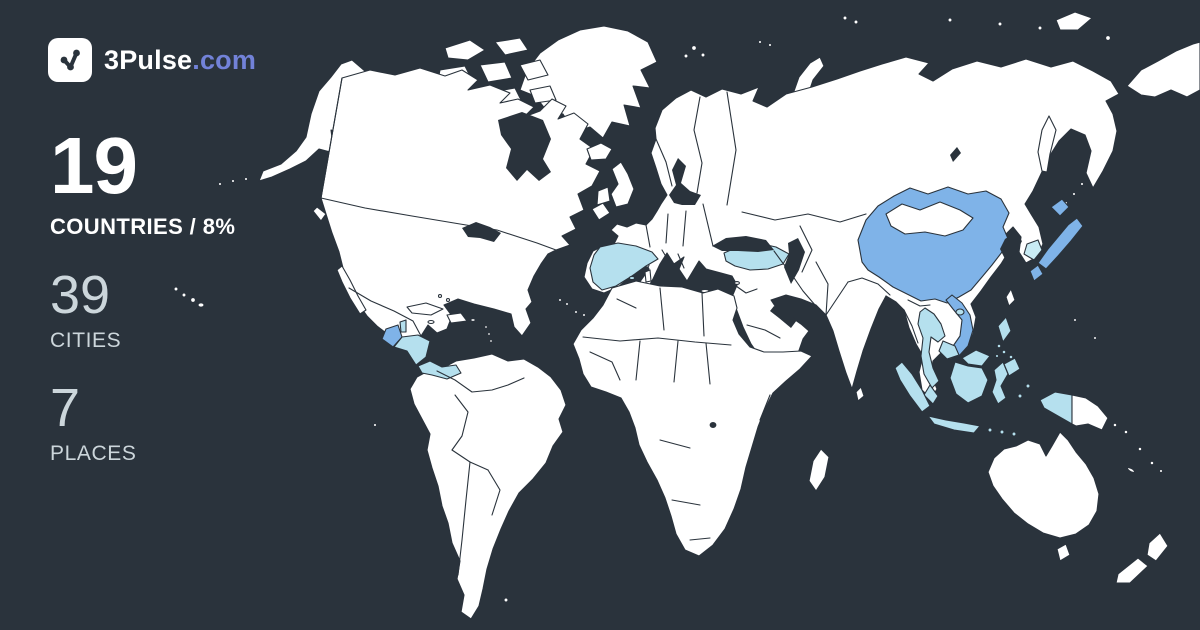 The width and height of the screenshot is (1200, 630). Describe the element at coordinates (439, 370) in the screenshot. I see `region-costa-rica-panama` at that location.